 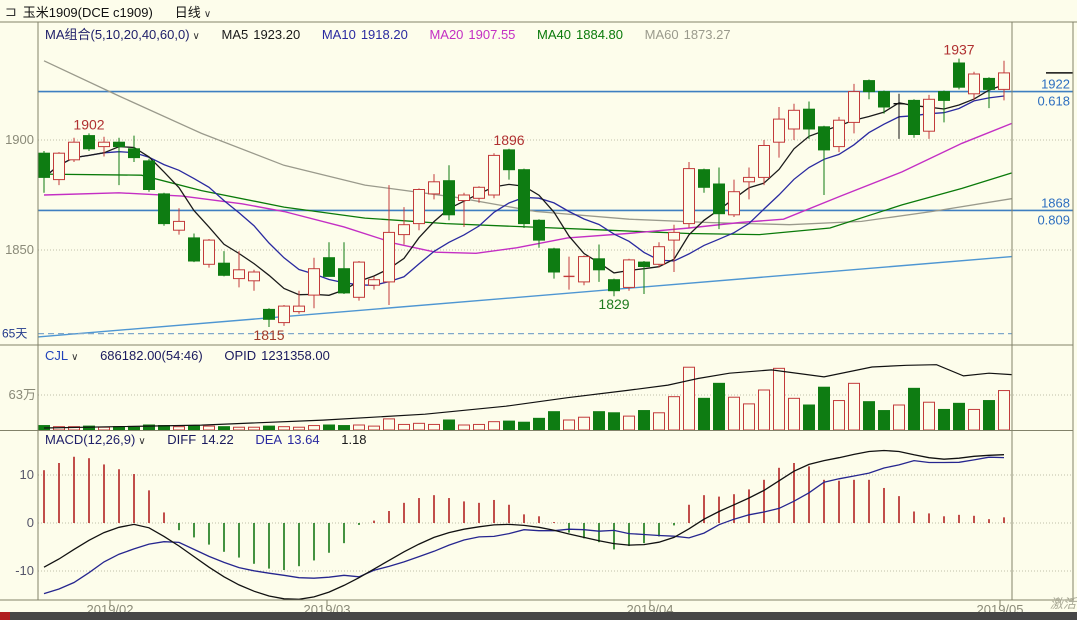 I want to click on record-indicator, so click(x=5, y=616).